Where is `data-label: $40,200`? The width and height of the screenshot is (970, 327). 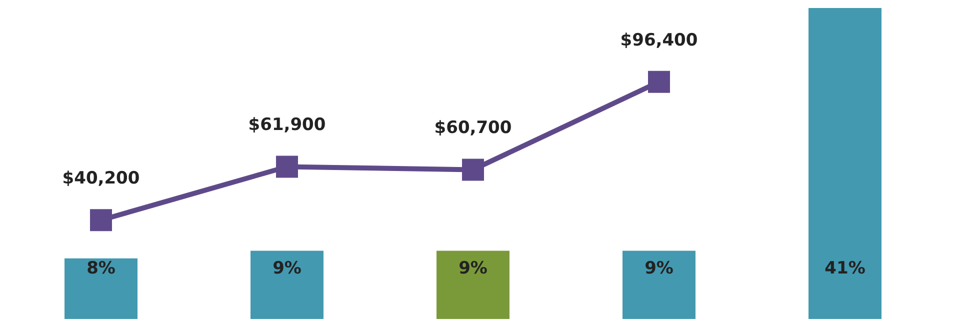 data-label: $40,200 is located at coordinates (101, 178).